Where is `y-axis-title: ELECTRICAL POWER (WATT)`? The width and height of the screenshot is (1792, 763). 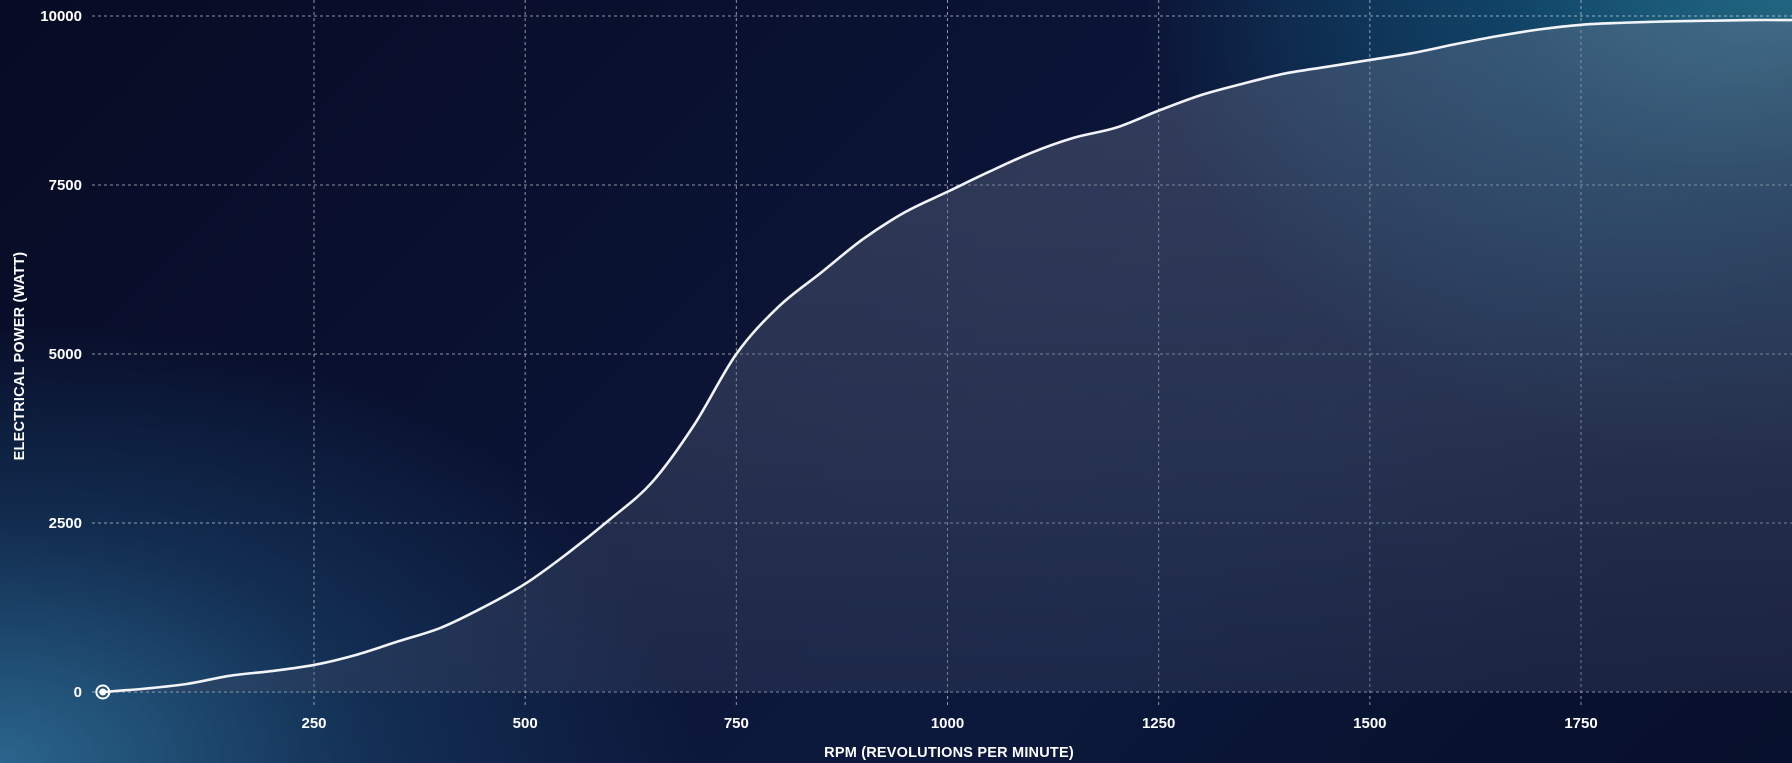 y-axis-title: ELECTRICAL POWER (WATT) is located at coordinates (20, 356).